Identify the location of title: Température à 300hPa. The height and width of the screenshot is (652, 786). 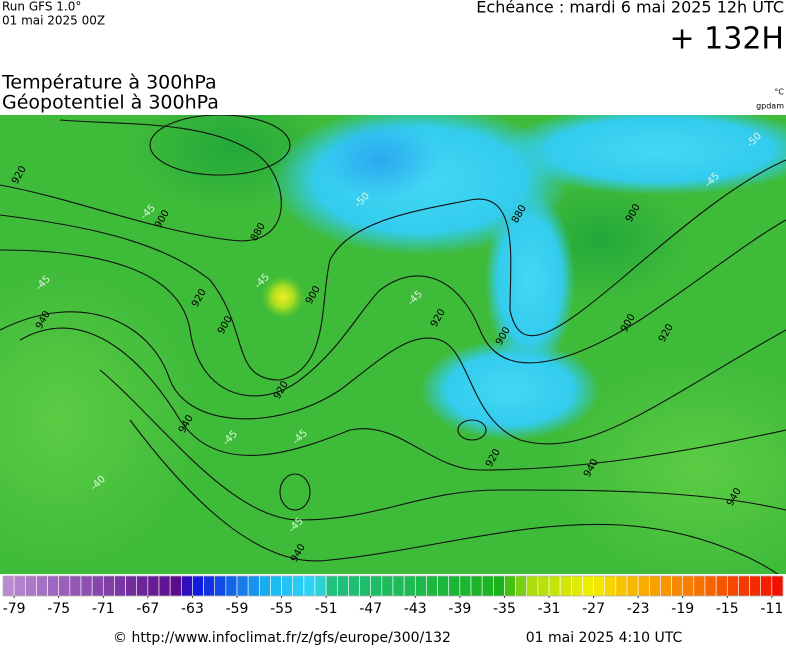
(109, 83).